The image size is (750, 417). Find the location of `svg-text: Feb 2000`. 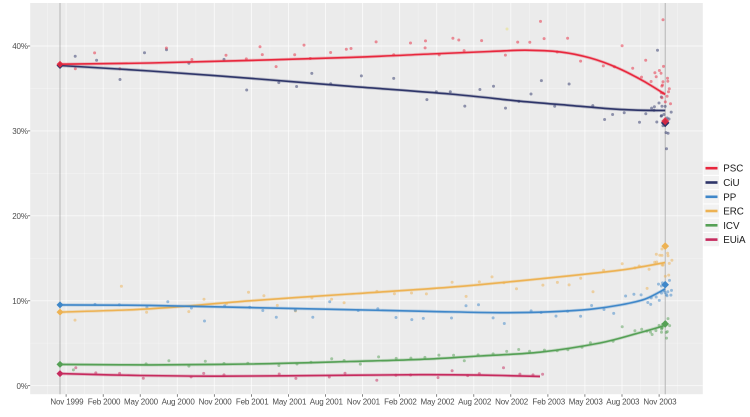

svg-text: Feb 2000 is located at coordinates (104, 402).